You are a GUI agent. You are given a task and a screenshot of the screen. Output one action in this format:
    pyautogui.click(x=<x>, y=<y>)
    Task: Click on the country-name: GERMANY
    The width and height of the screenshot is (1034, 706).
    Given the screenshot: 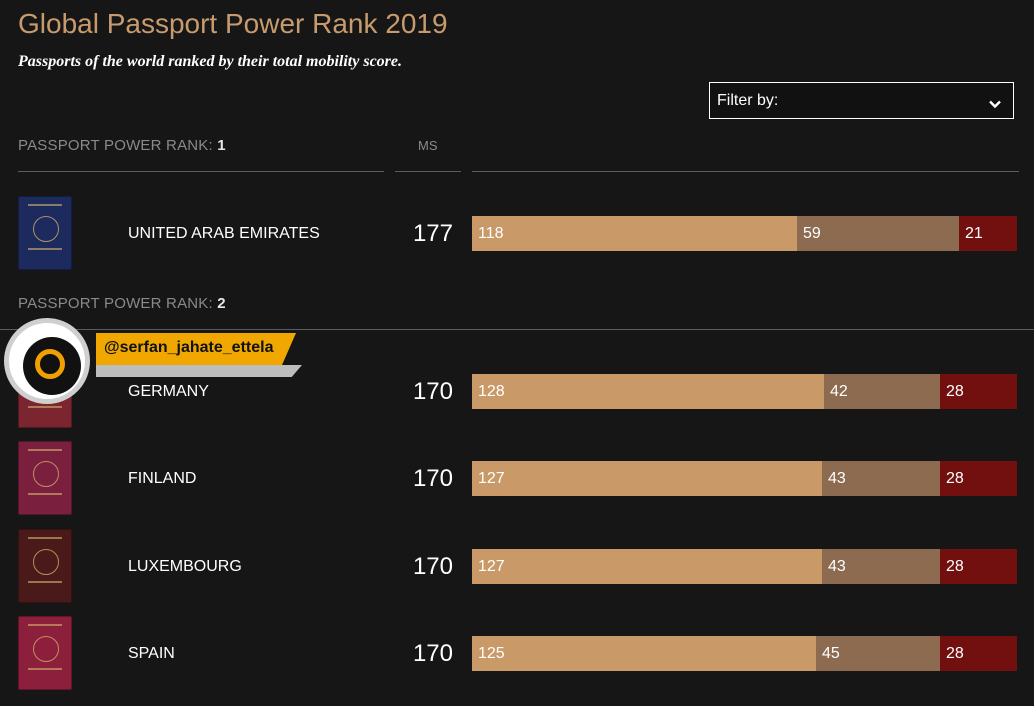 What is the action you would take?
    pyautogui.click(x=168, y=391)
    